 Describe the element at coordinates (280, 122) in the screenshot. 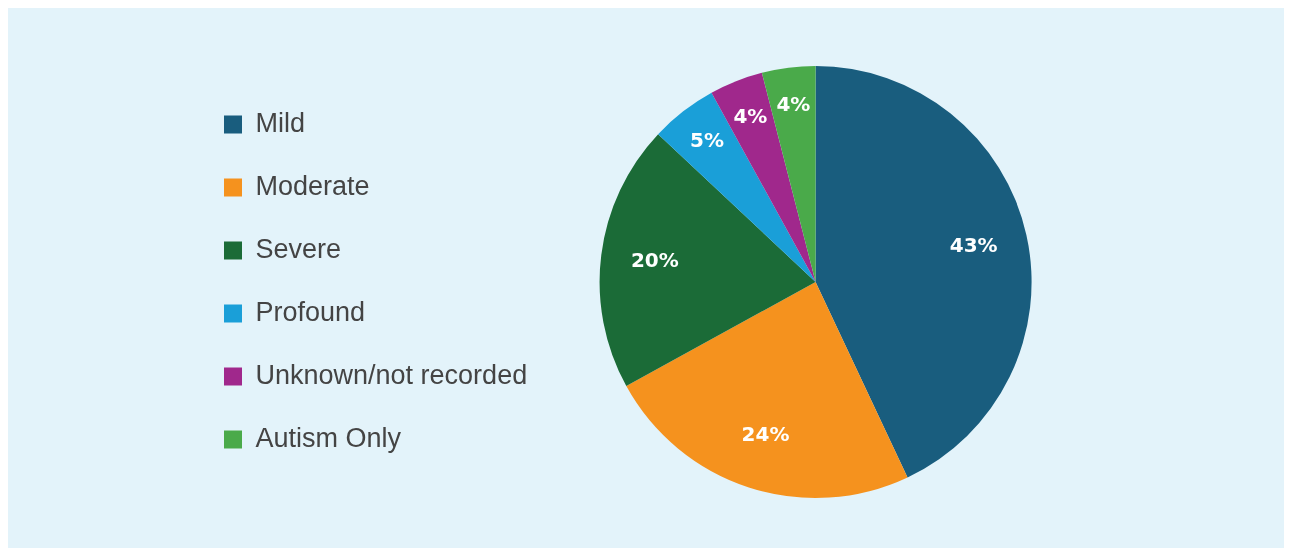

I see `legend-label: Mild` at that location.